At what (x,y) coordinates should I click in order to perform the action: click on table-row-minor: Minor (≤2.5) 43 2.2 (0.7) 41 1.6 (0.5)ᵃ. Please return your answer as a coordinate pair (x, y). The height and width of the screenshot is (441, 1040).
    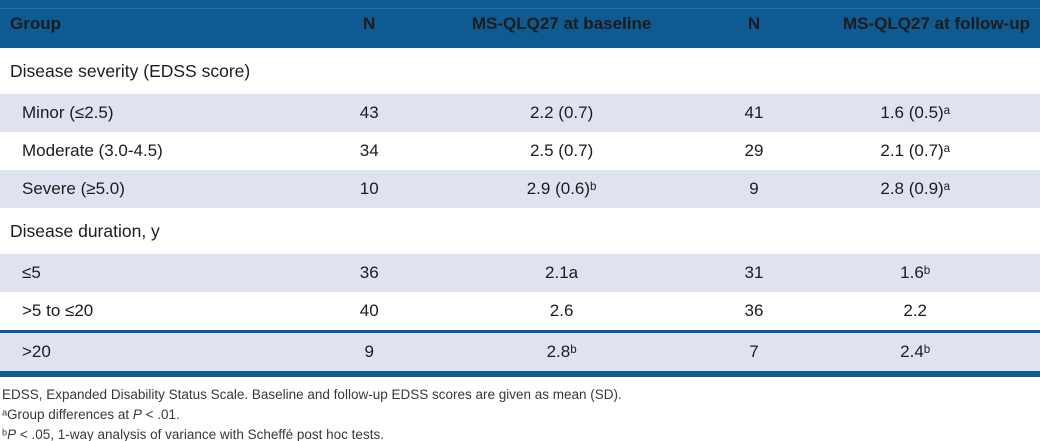
    Looking at the image, I should click on (520, 113).